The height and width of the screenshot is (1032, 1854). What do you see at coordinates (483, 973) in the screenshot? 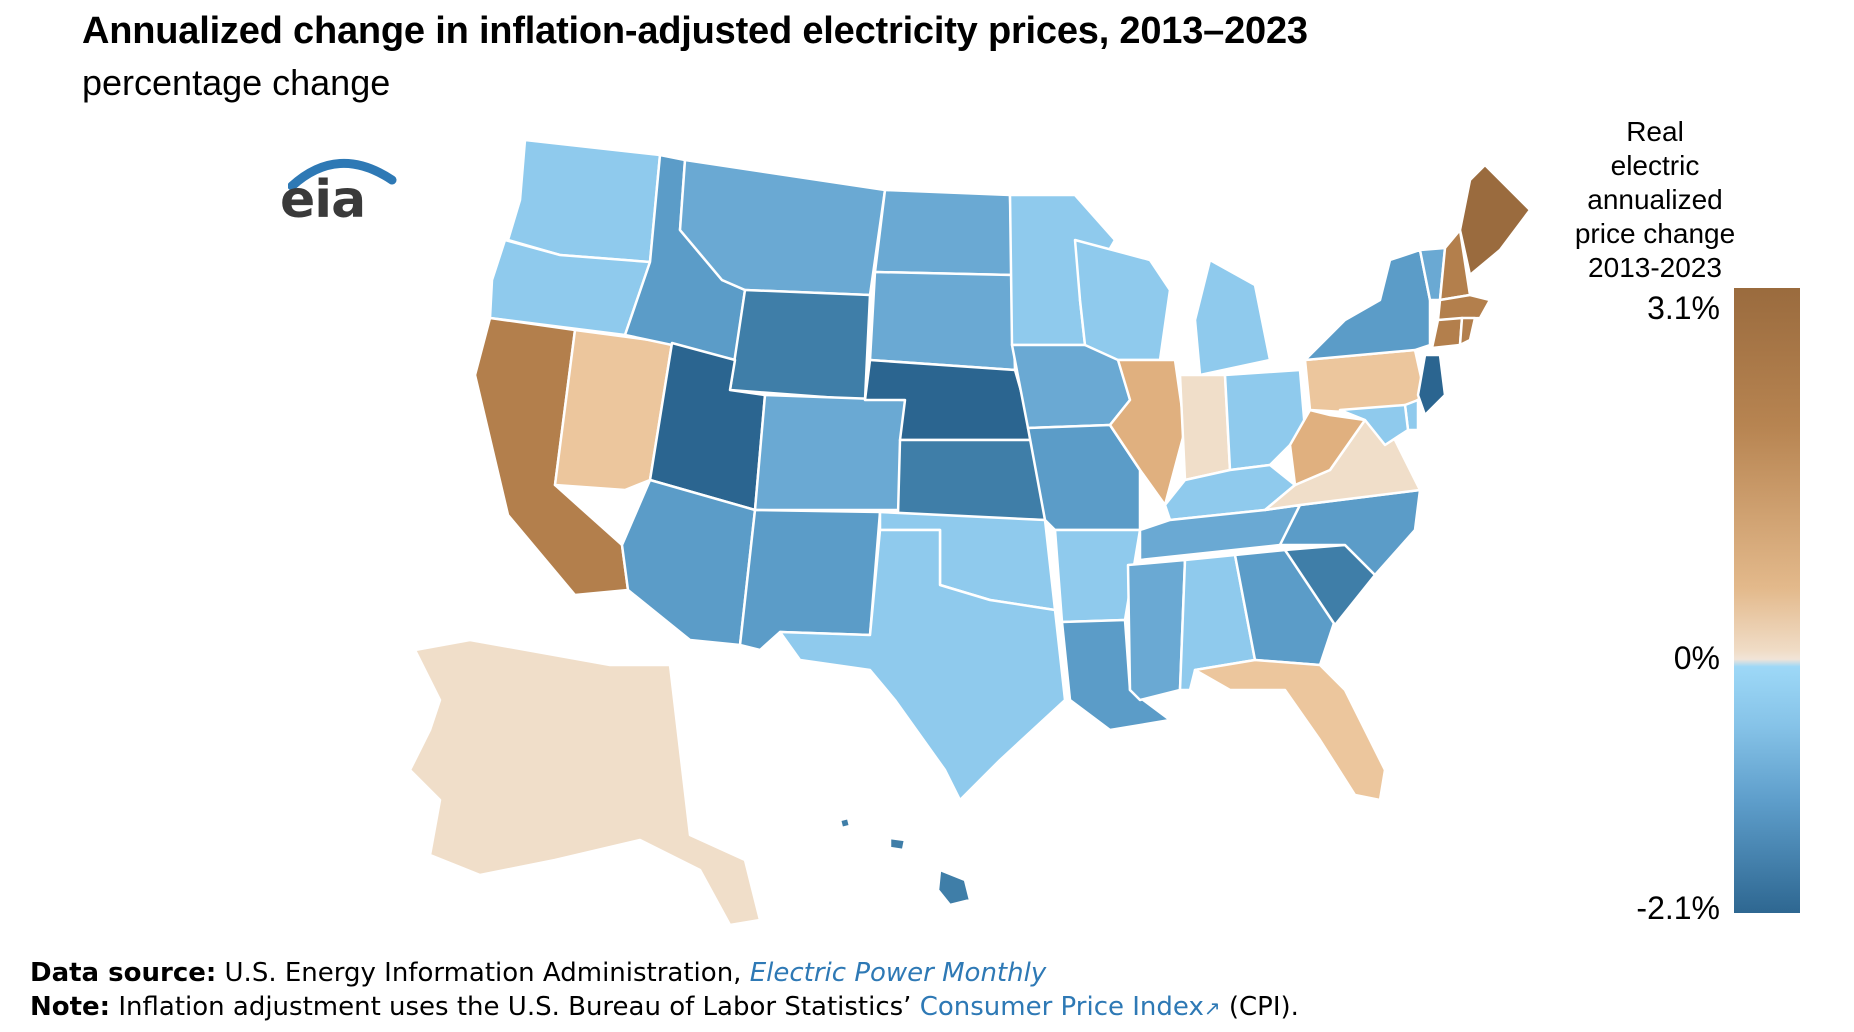
I see `source-text: U.S. Energy Information Administration,` at bounding box center [483, 973].